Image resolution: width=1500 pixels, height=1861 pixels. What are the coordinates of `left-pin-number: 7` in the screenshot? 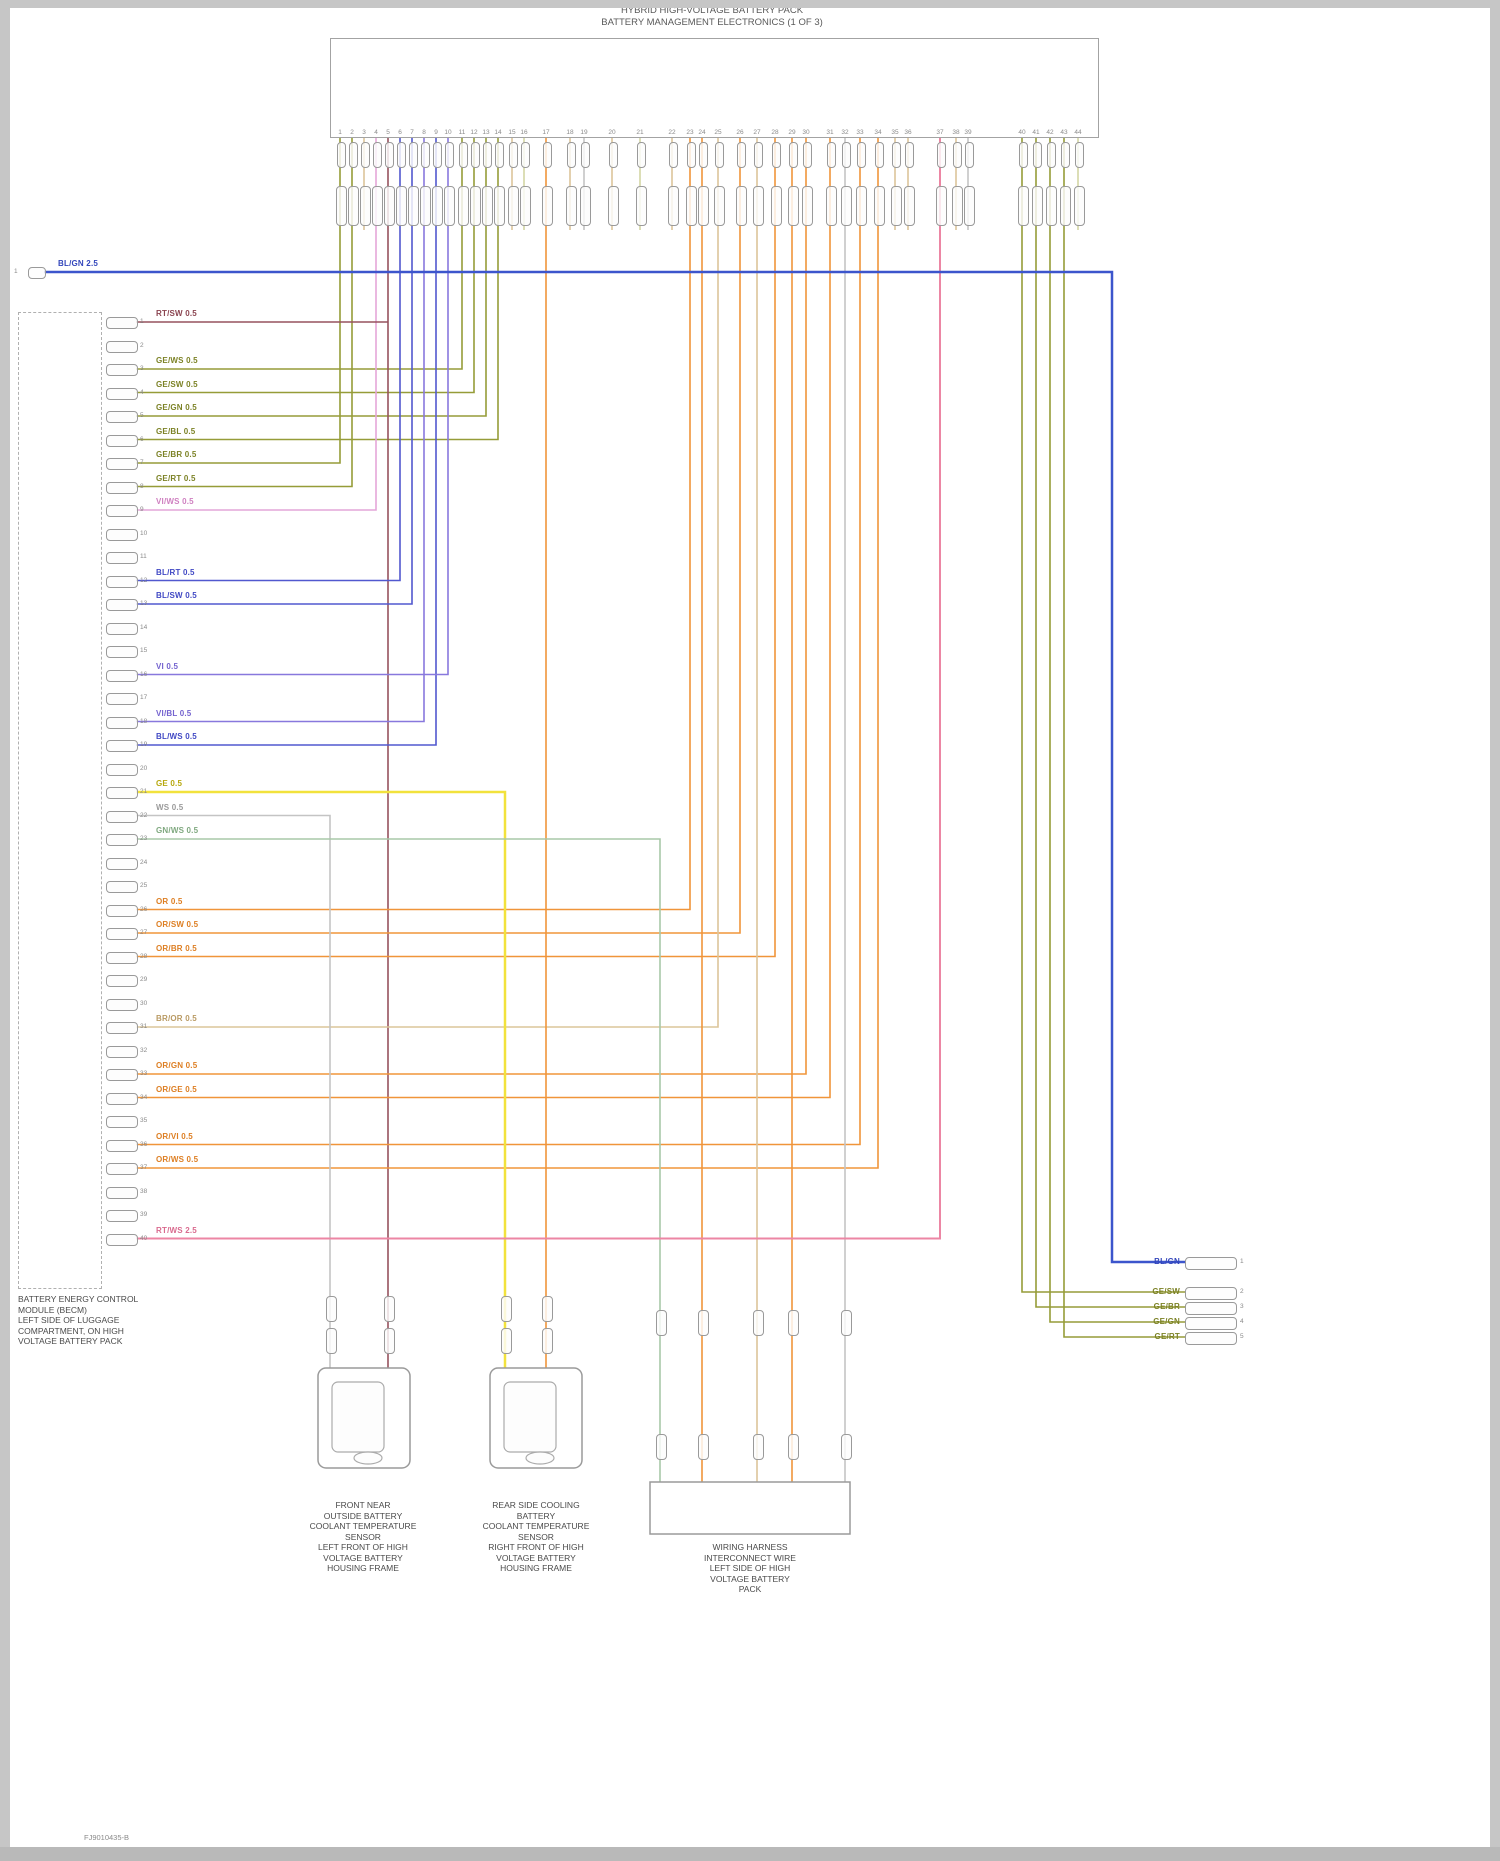 It's located at (142, 462).